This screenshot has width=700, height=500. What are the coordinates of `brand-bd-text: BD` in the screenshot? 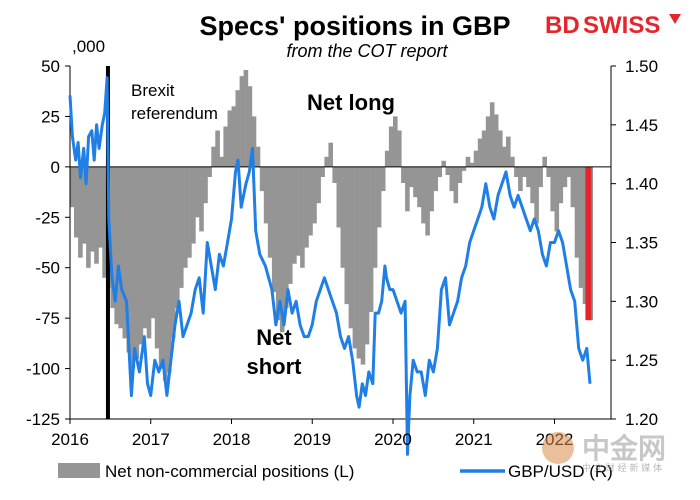 It's located at (562, 25).